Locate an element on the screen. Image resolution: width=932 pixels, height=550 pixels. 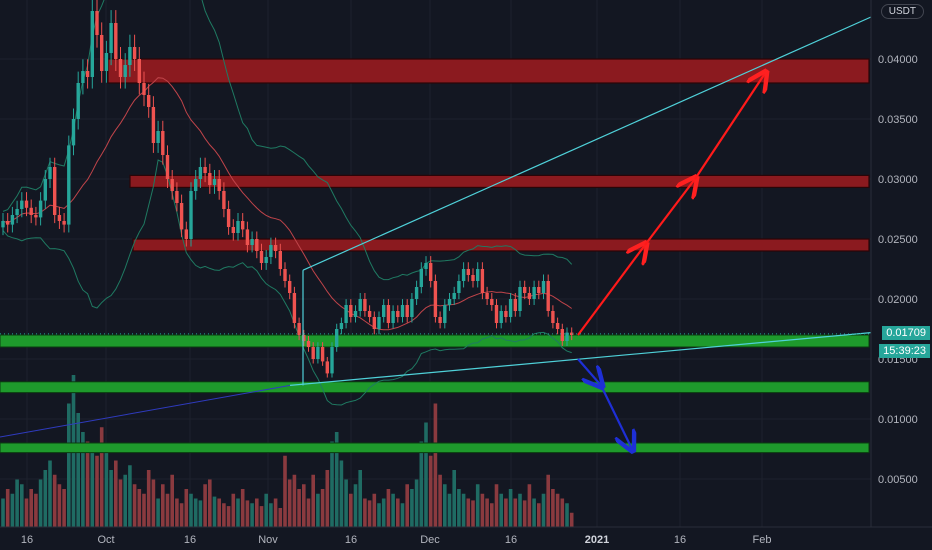
last-price-tag: 0.01709 is located at coordinates (906, 333).